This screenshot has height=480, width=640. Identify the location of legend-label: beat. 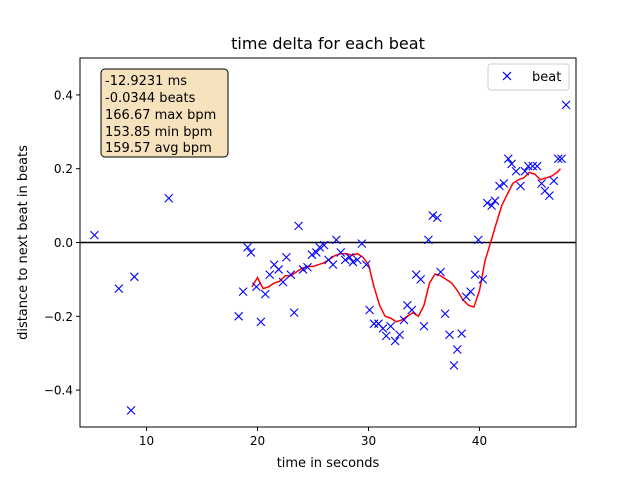
(546, 77).